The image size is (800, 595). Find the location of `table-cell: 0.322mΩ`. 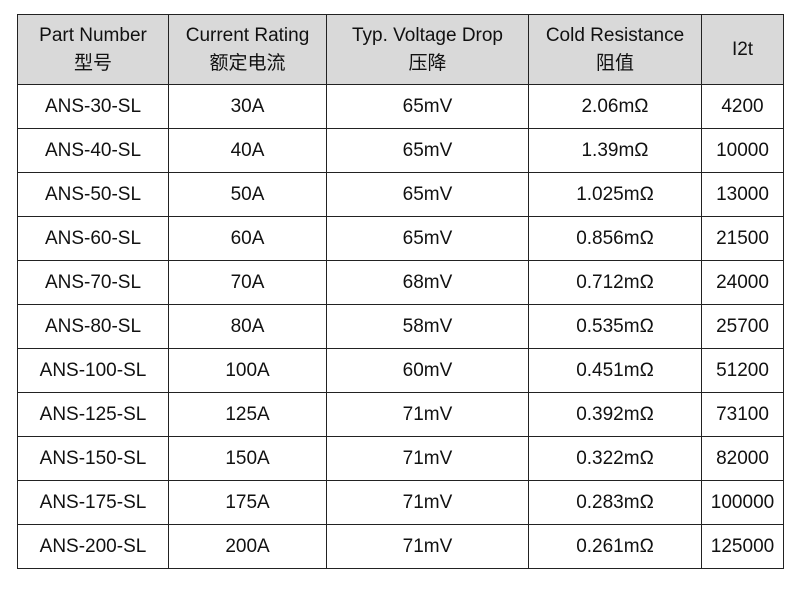

table-cell: 0.322mΩ is located at coordinates (615, 458).